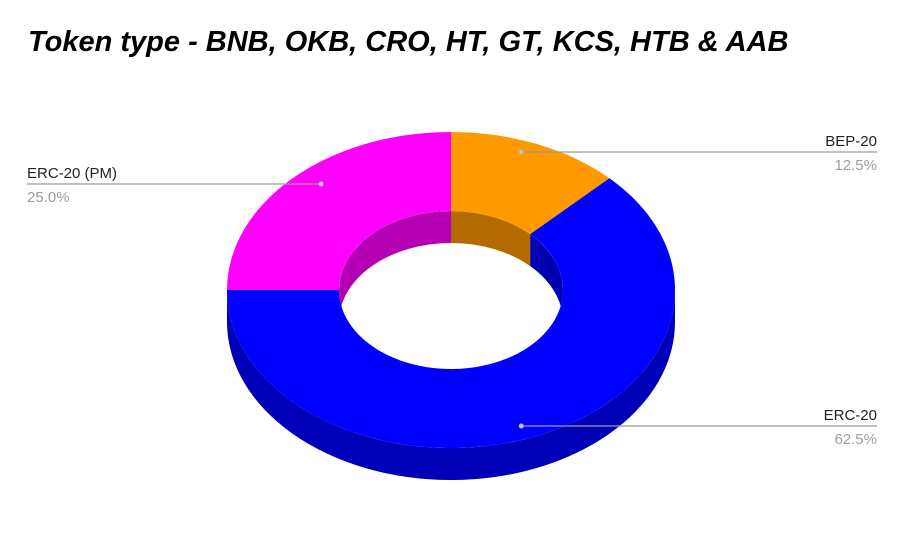  I want to click on slice-percent-erc-20-pm: 25.0%, so click(48, 197).